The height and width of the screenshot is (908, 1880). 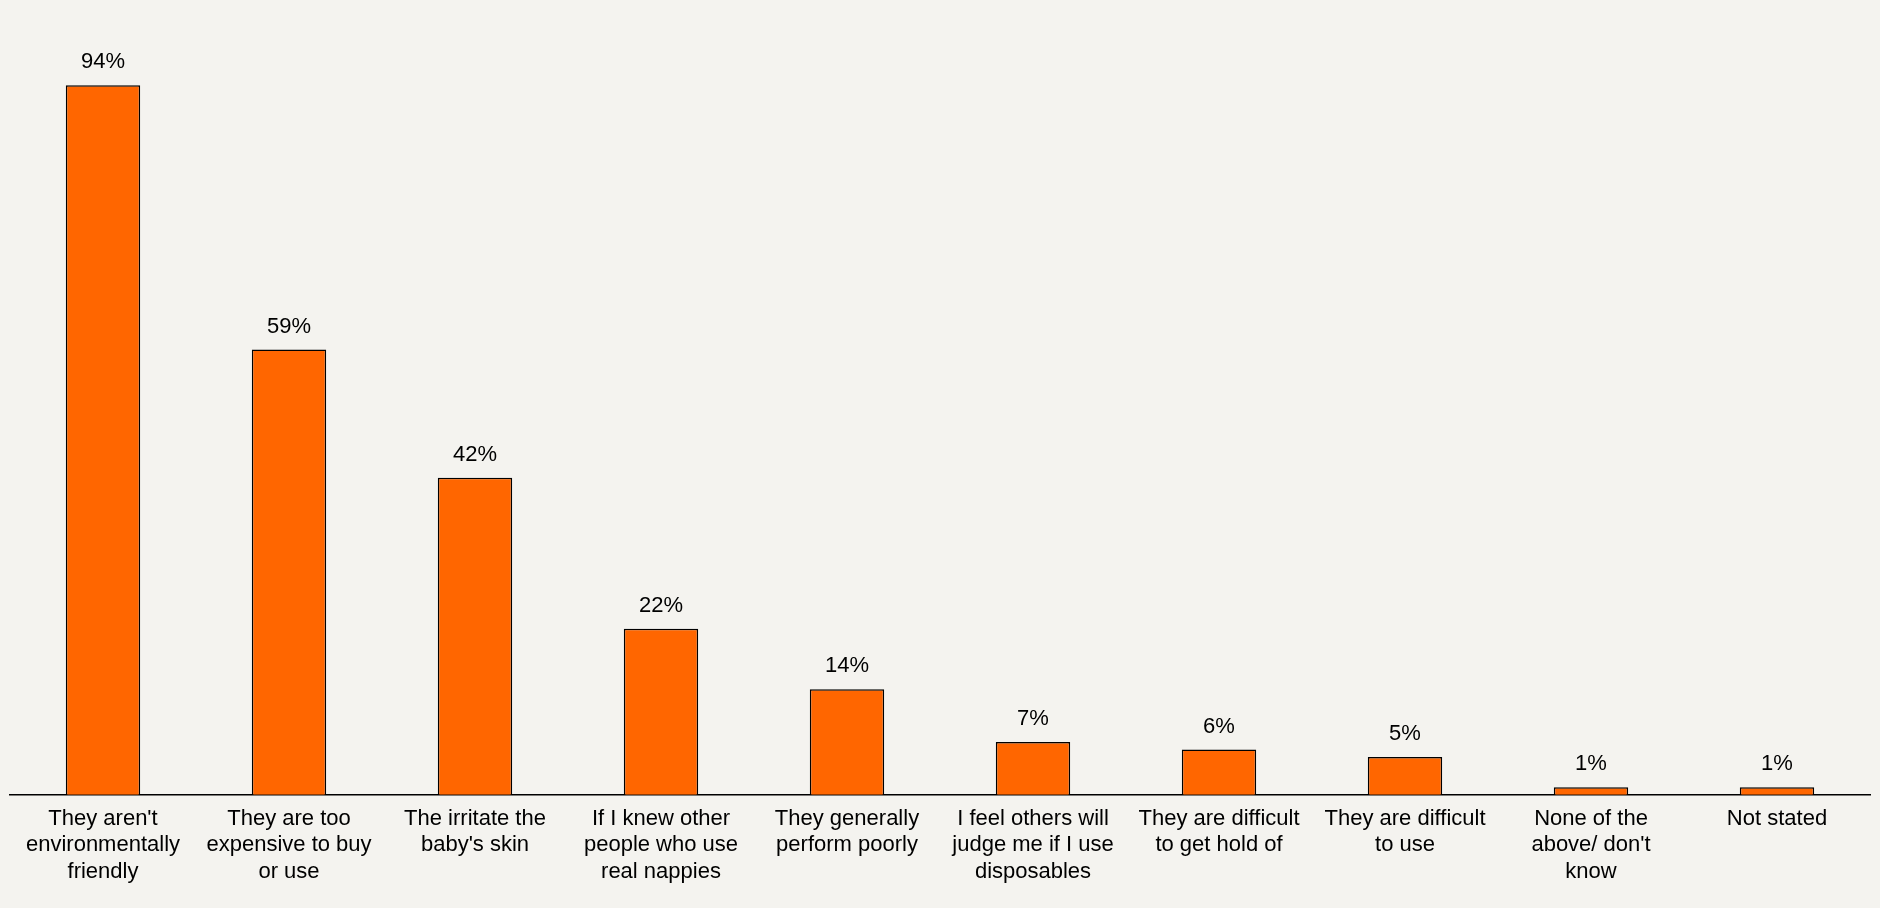 I want to click on x-tick-label: They are difficult to get hold of, so click(x=1219, y=831).